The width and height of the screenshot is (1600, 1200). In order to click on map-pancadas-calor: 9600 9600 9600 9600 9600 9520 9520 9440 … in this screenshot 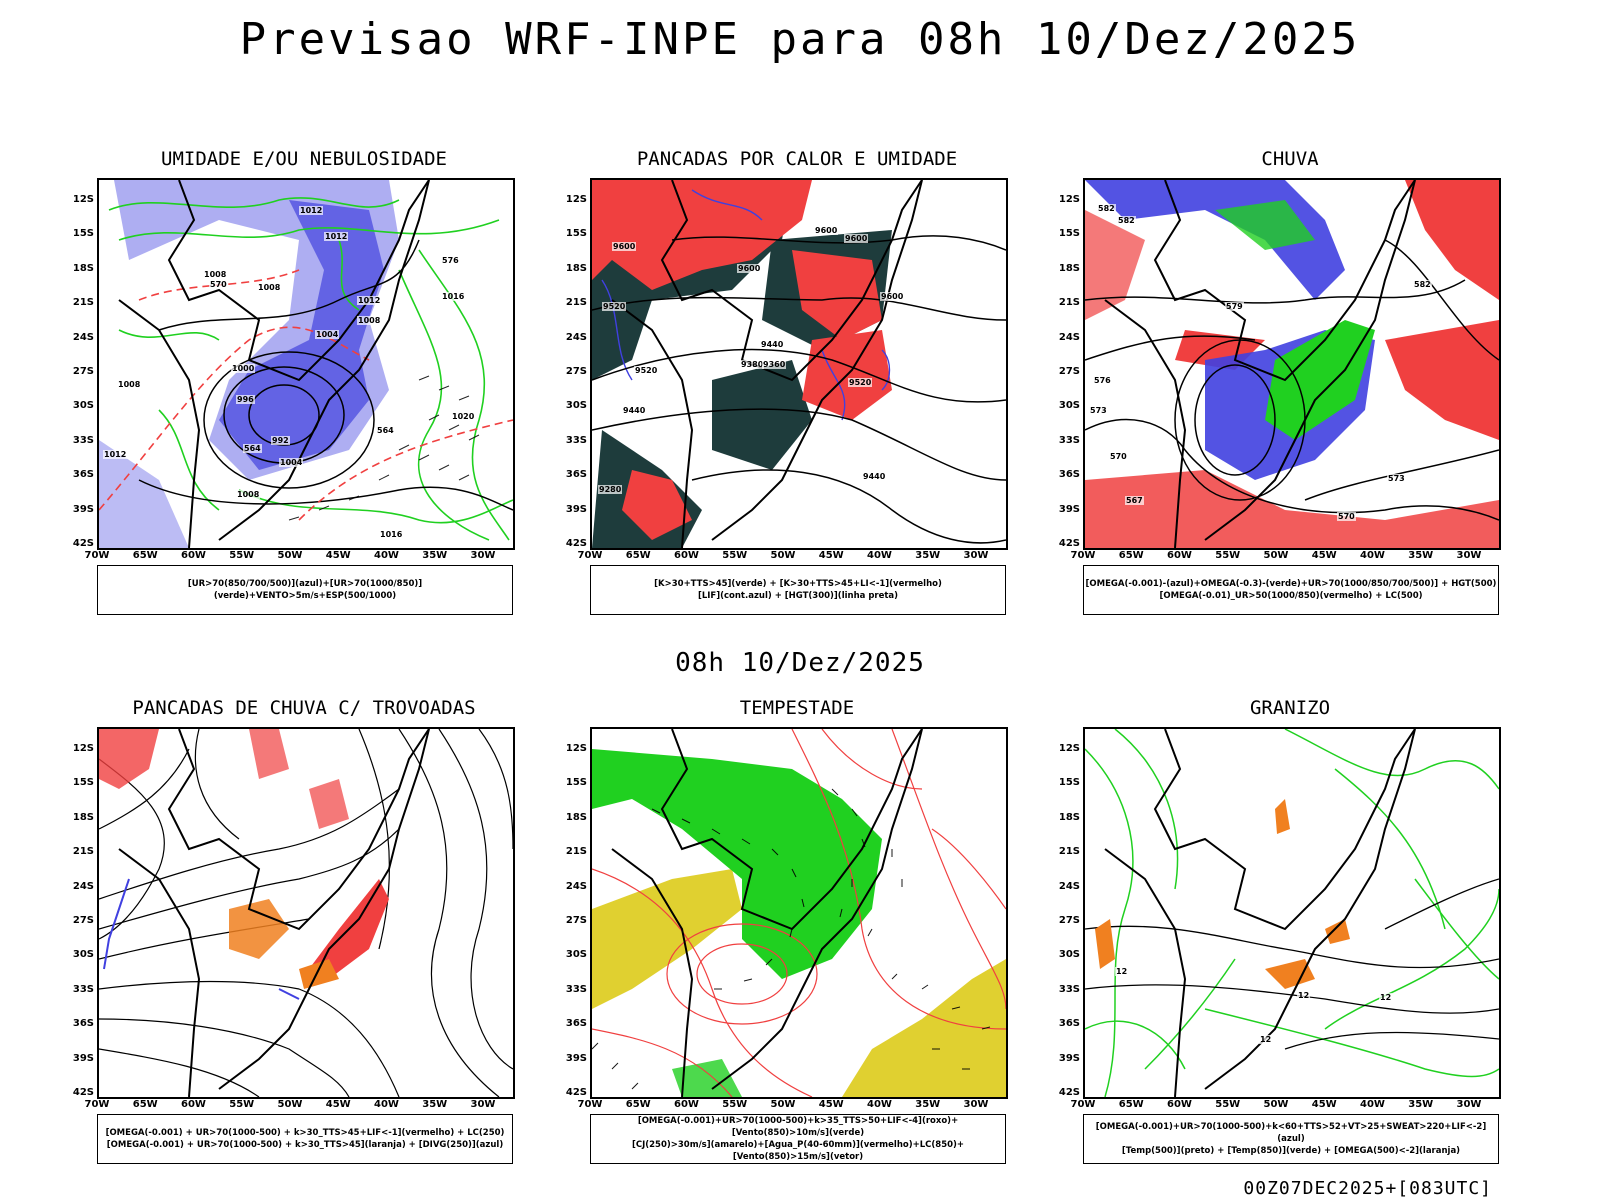, I will do `click(799, 364)`.